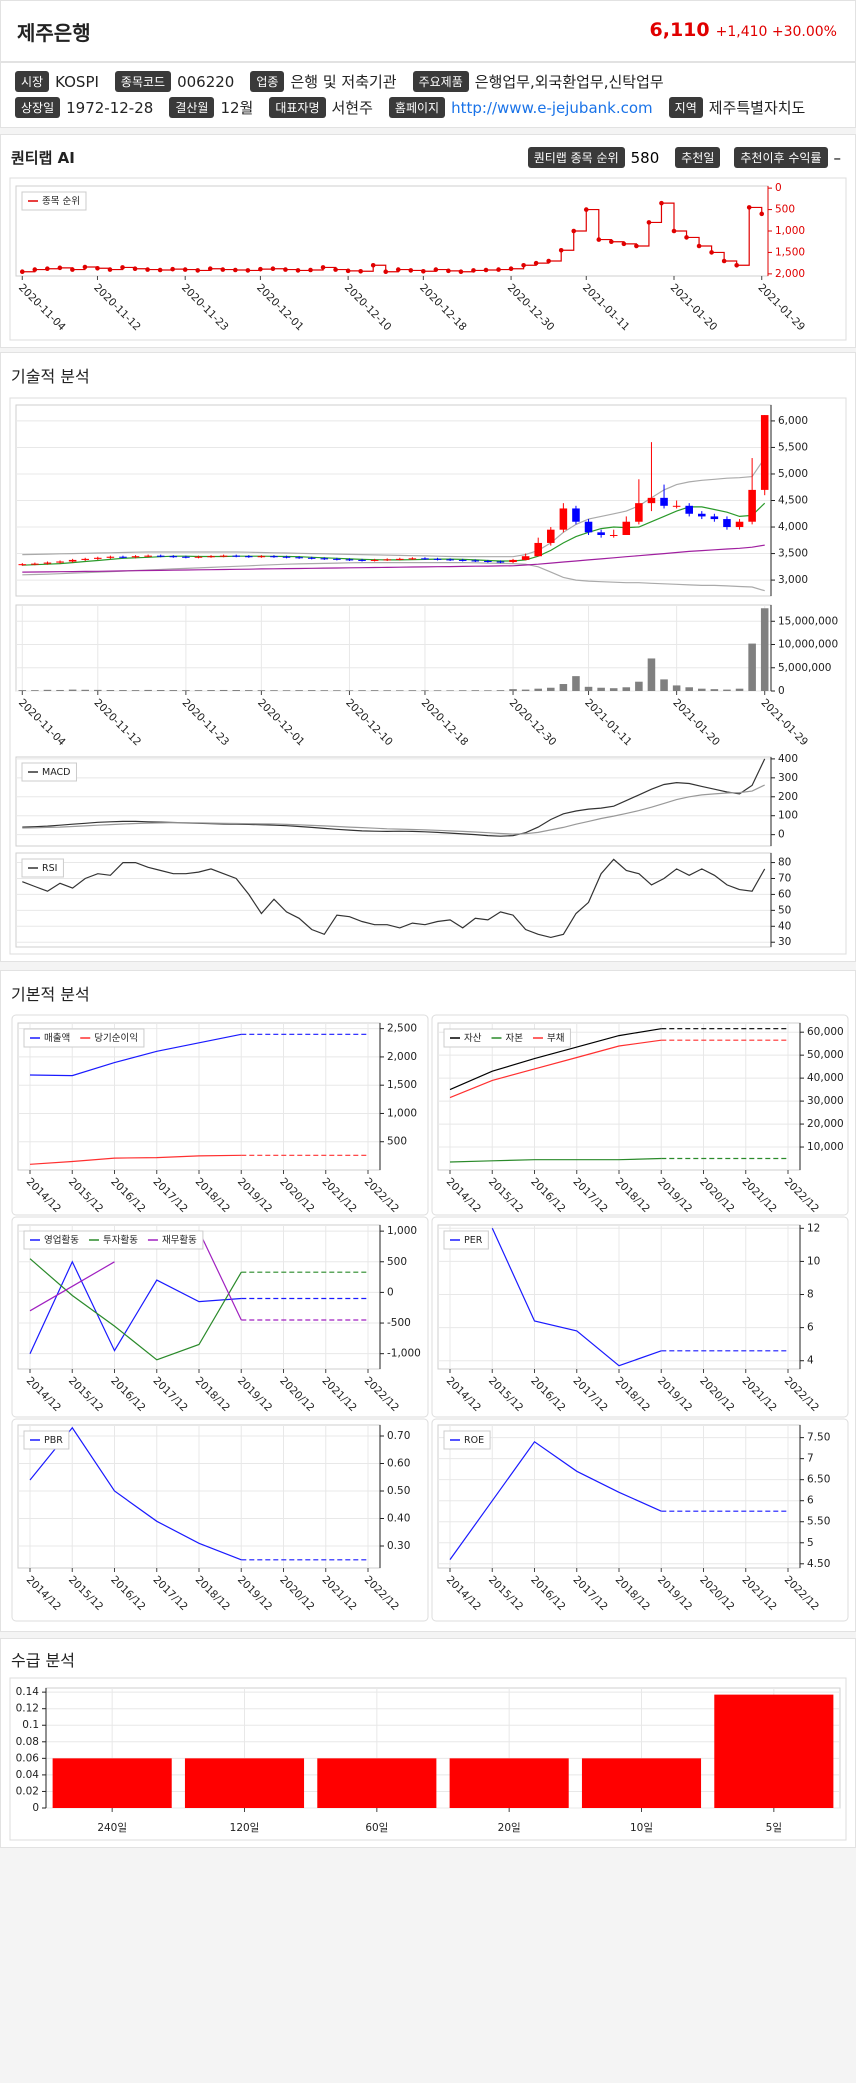 The width and height of the screenshot is (856, 2083). I want to click on change-pct: +30.00%, so click(804, 32).